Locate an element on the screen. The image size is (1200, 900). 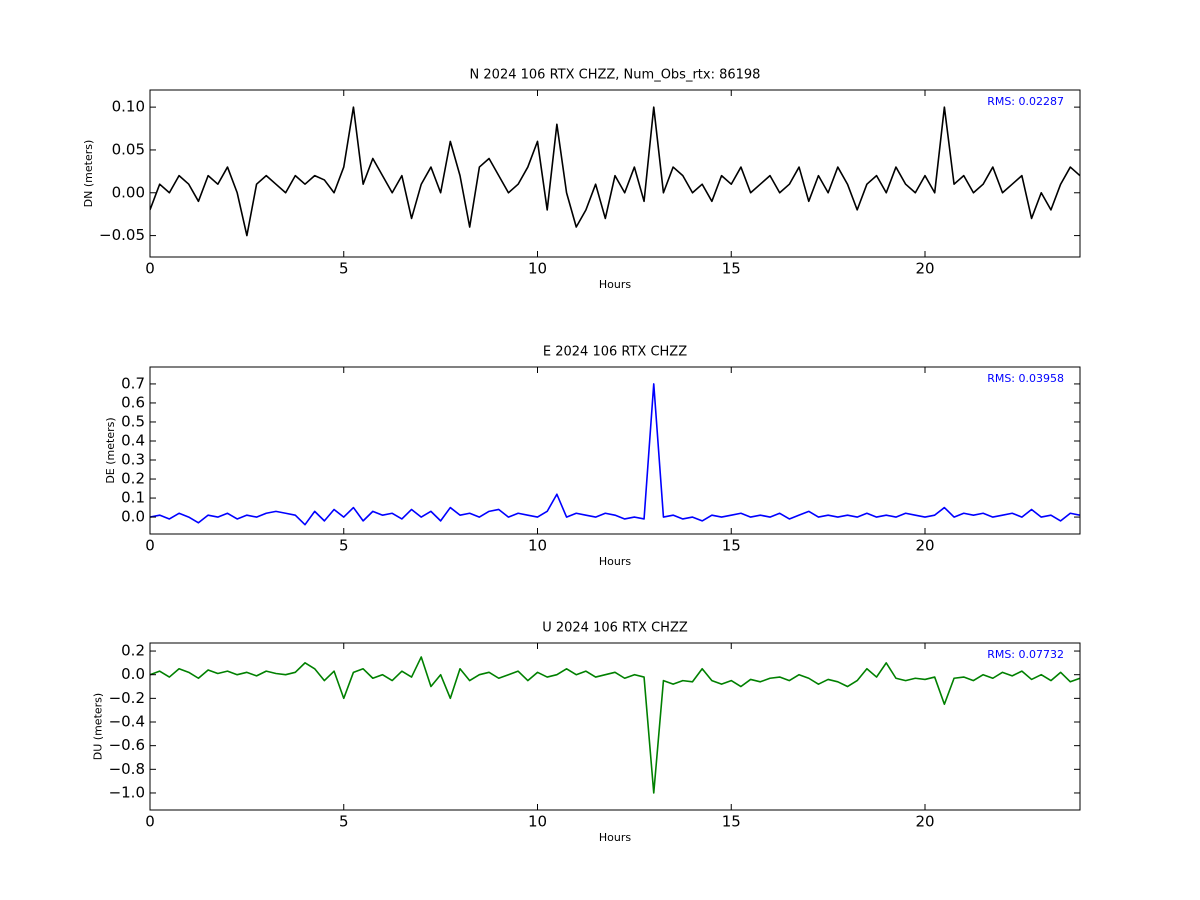
y-tick-label: 0.3 is located at coordinates (133, 460).